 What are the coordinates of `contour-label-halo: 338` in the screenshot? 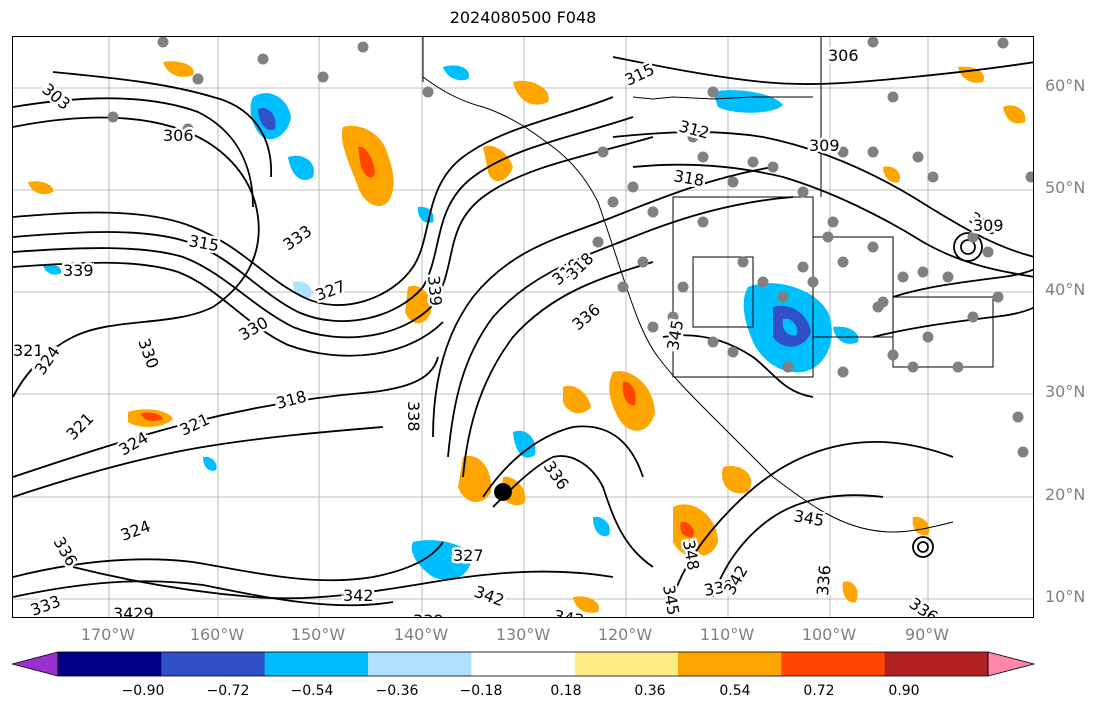 It's located at (413, 416).